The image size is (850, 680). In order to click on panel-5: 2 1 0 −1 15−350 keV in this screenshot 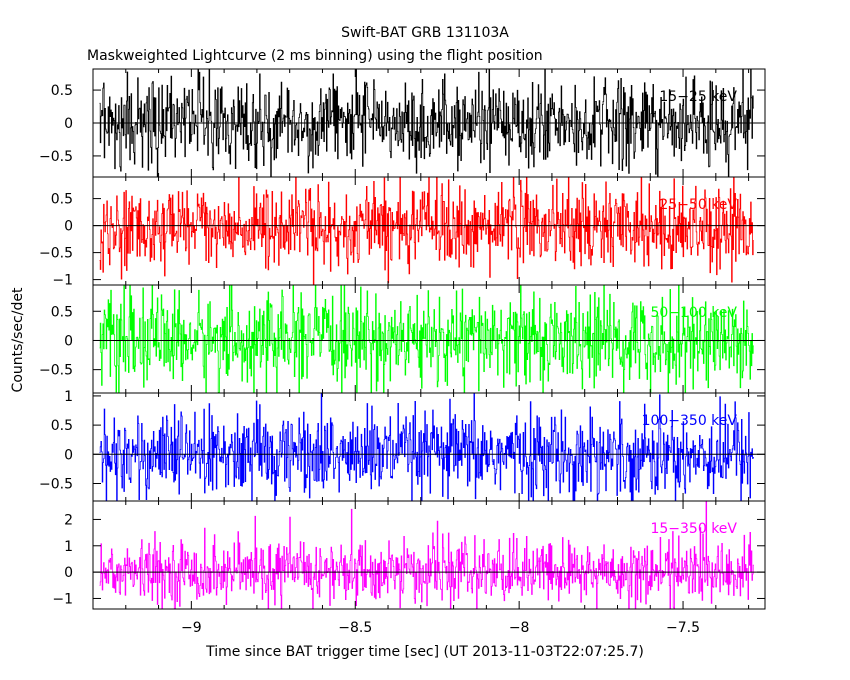, I will do `click(409, 555)`.